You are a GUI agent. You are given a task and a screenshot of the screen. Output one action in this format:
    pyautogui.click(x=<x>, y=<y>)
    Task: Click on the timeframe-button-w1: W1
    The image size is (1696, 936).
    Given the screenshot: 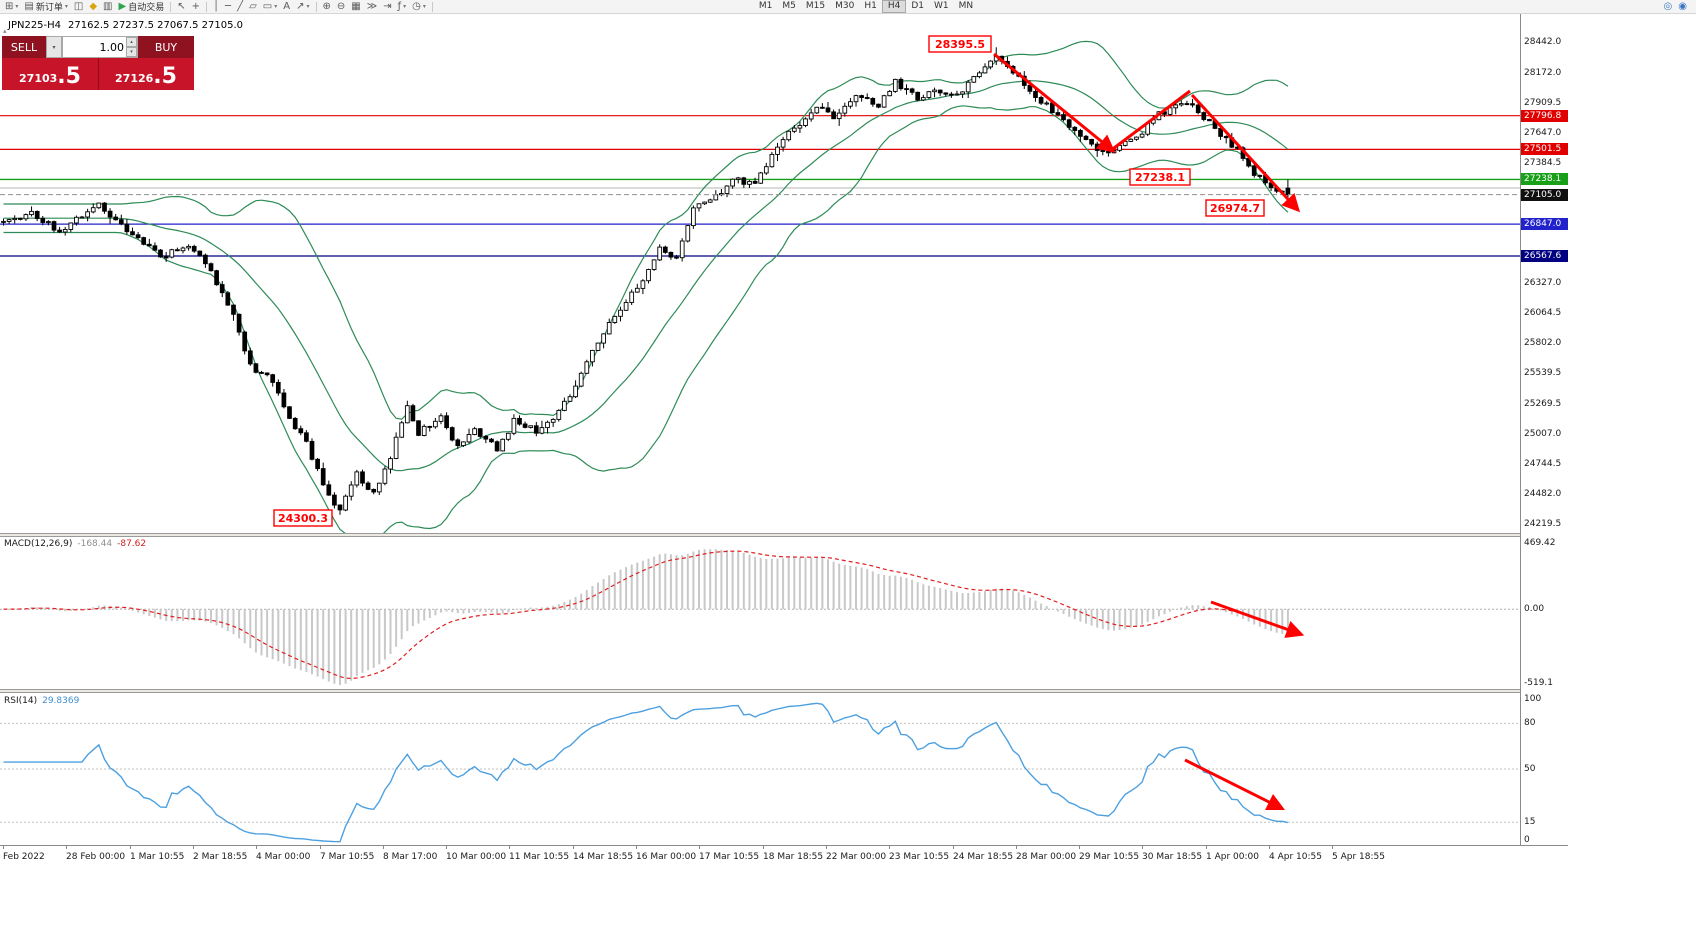 What is the action you would take?
    pyautogui.click(x=941, y=6)
    